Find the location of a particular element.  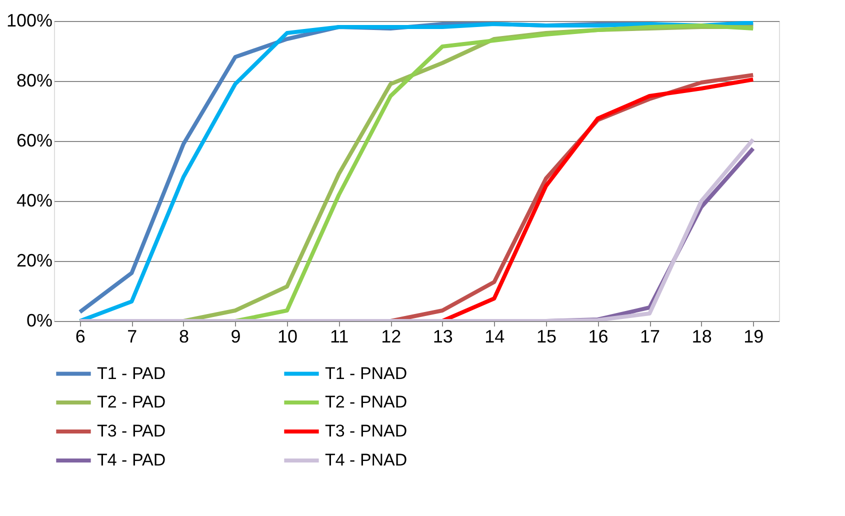

x-tick-label: 12 is located at coordinates (391, 336).